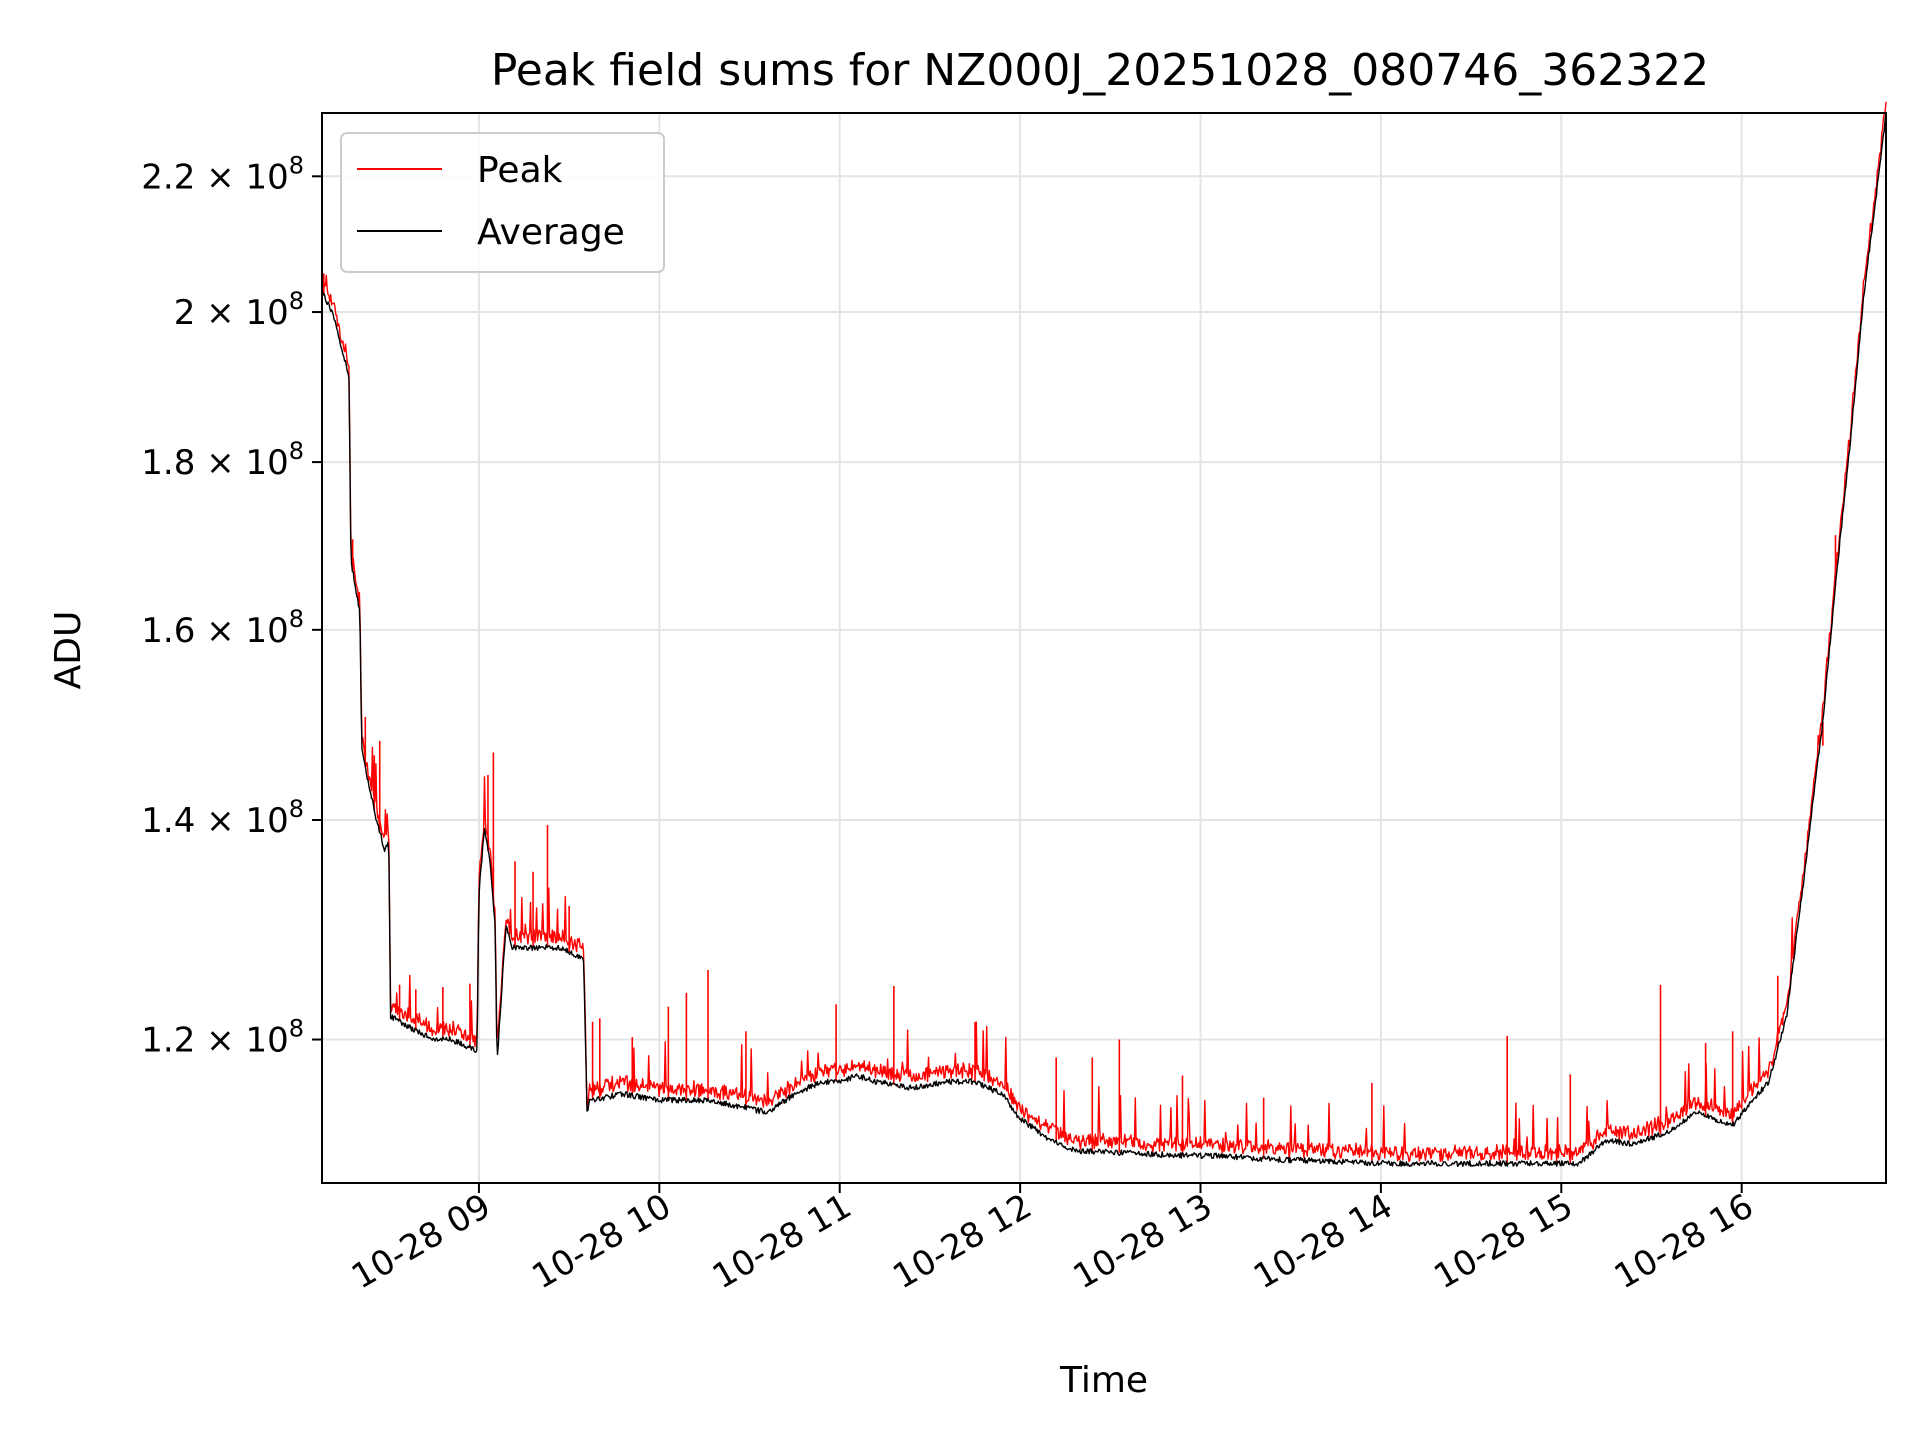 This screenshot has width=1920, height=1440. Describe the element at coordinates (222, 628) in the screenshot. I see `y-tick-label: 1.6 × 108` at that location.